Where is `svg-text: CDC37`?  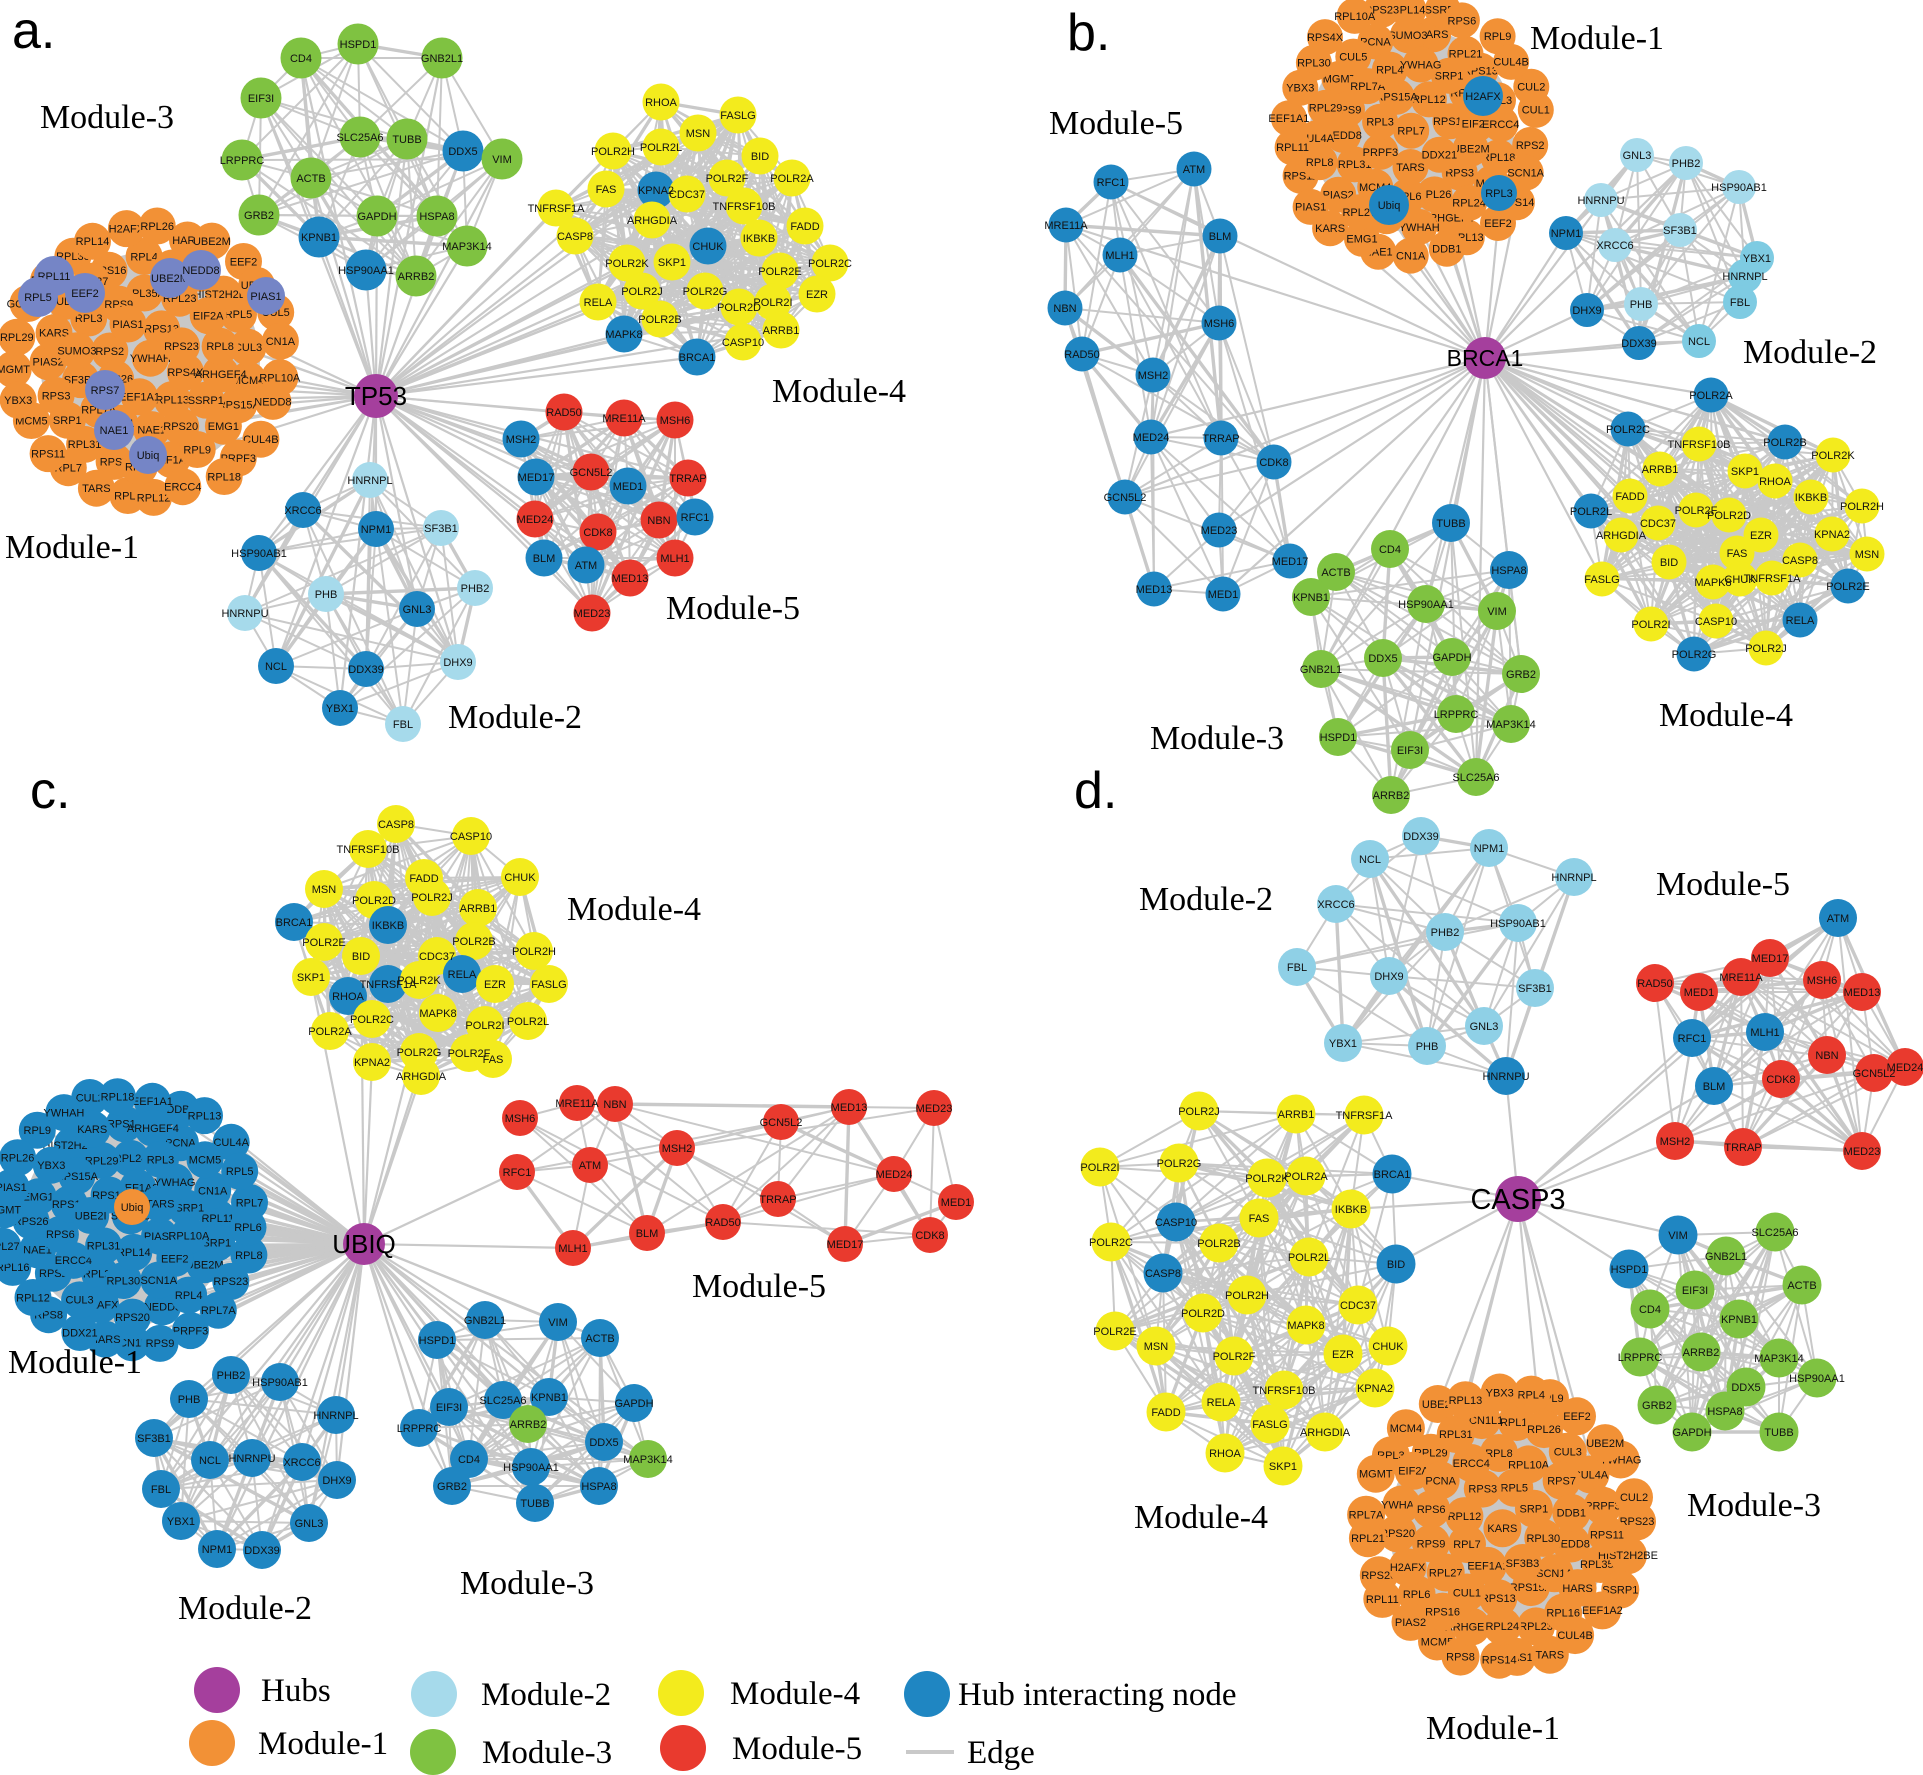 svg-text: CDC37 is located at coordinates (687, 195).